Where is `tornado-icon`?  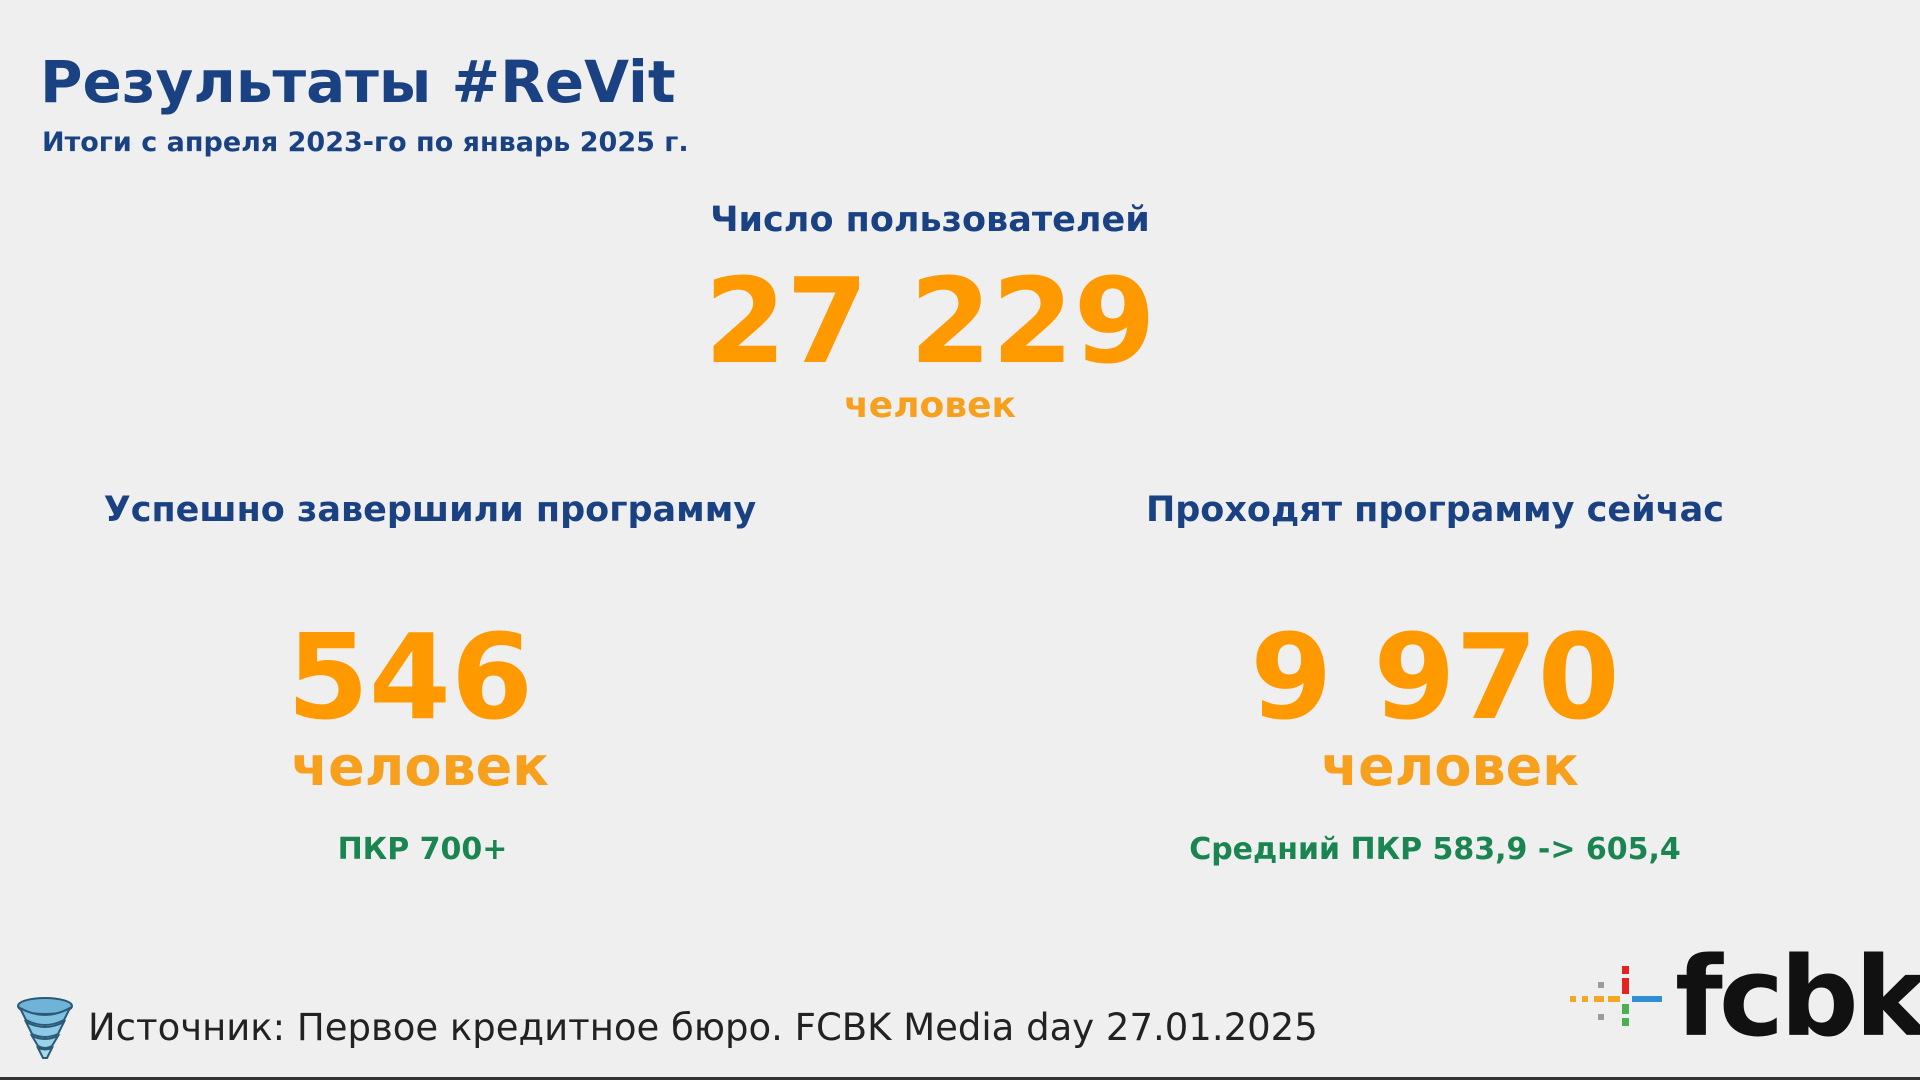 tornado-icon is located at coordinates (45, 1028).